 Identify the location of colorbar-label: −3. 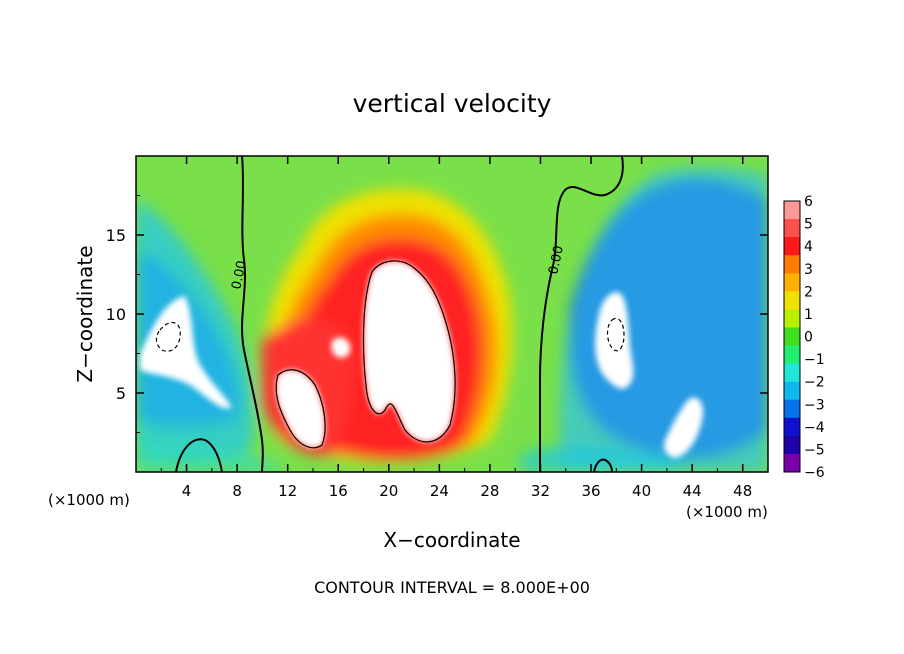
(814, 405).